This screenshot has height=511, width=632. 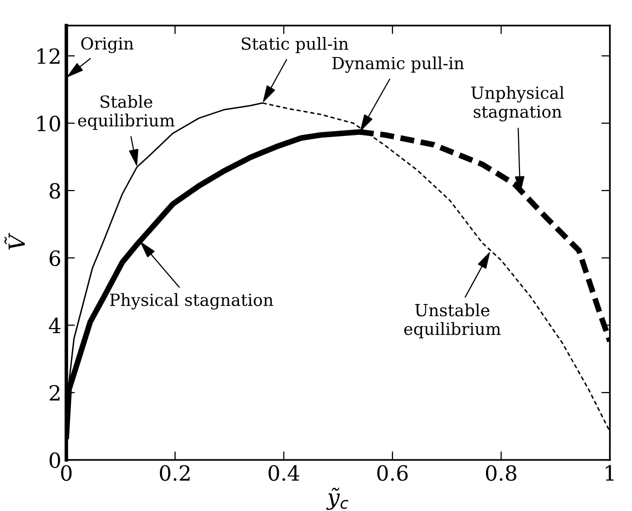 What do you see at coordinates (55, 392) in the screenshot?
I see `y-tick-label: 2` at bounding box center [55, 392].